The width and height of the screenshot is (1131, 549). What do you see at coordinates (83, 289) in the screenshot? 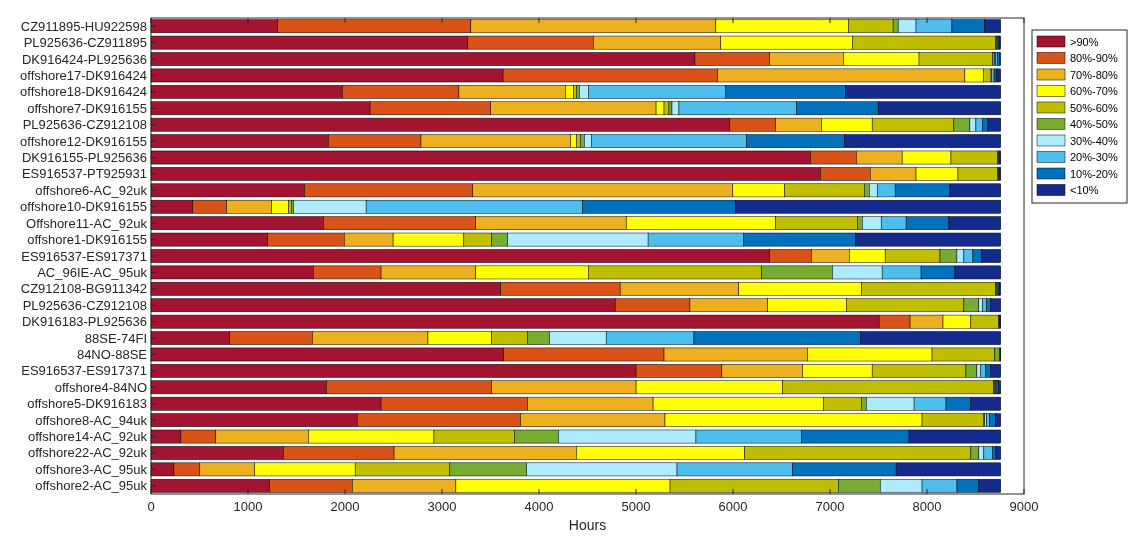
I see `y-tick-label: CZ912108-BG911342` at bounding box center [83, 289].